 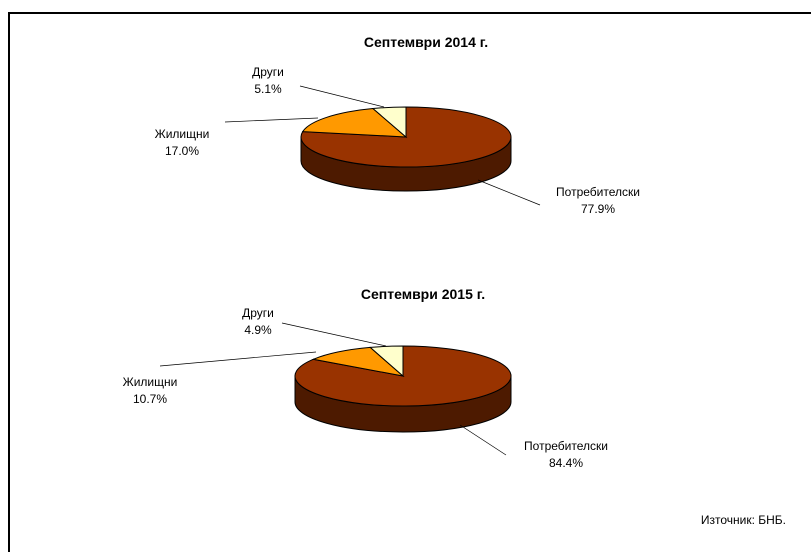 I want to click on source-note: Източник: БНБ., so click(x=743, y=520).